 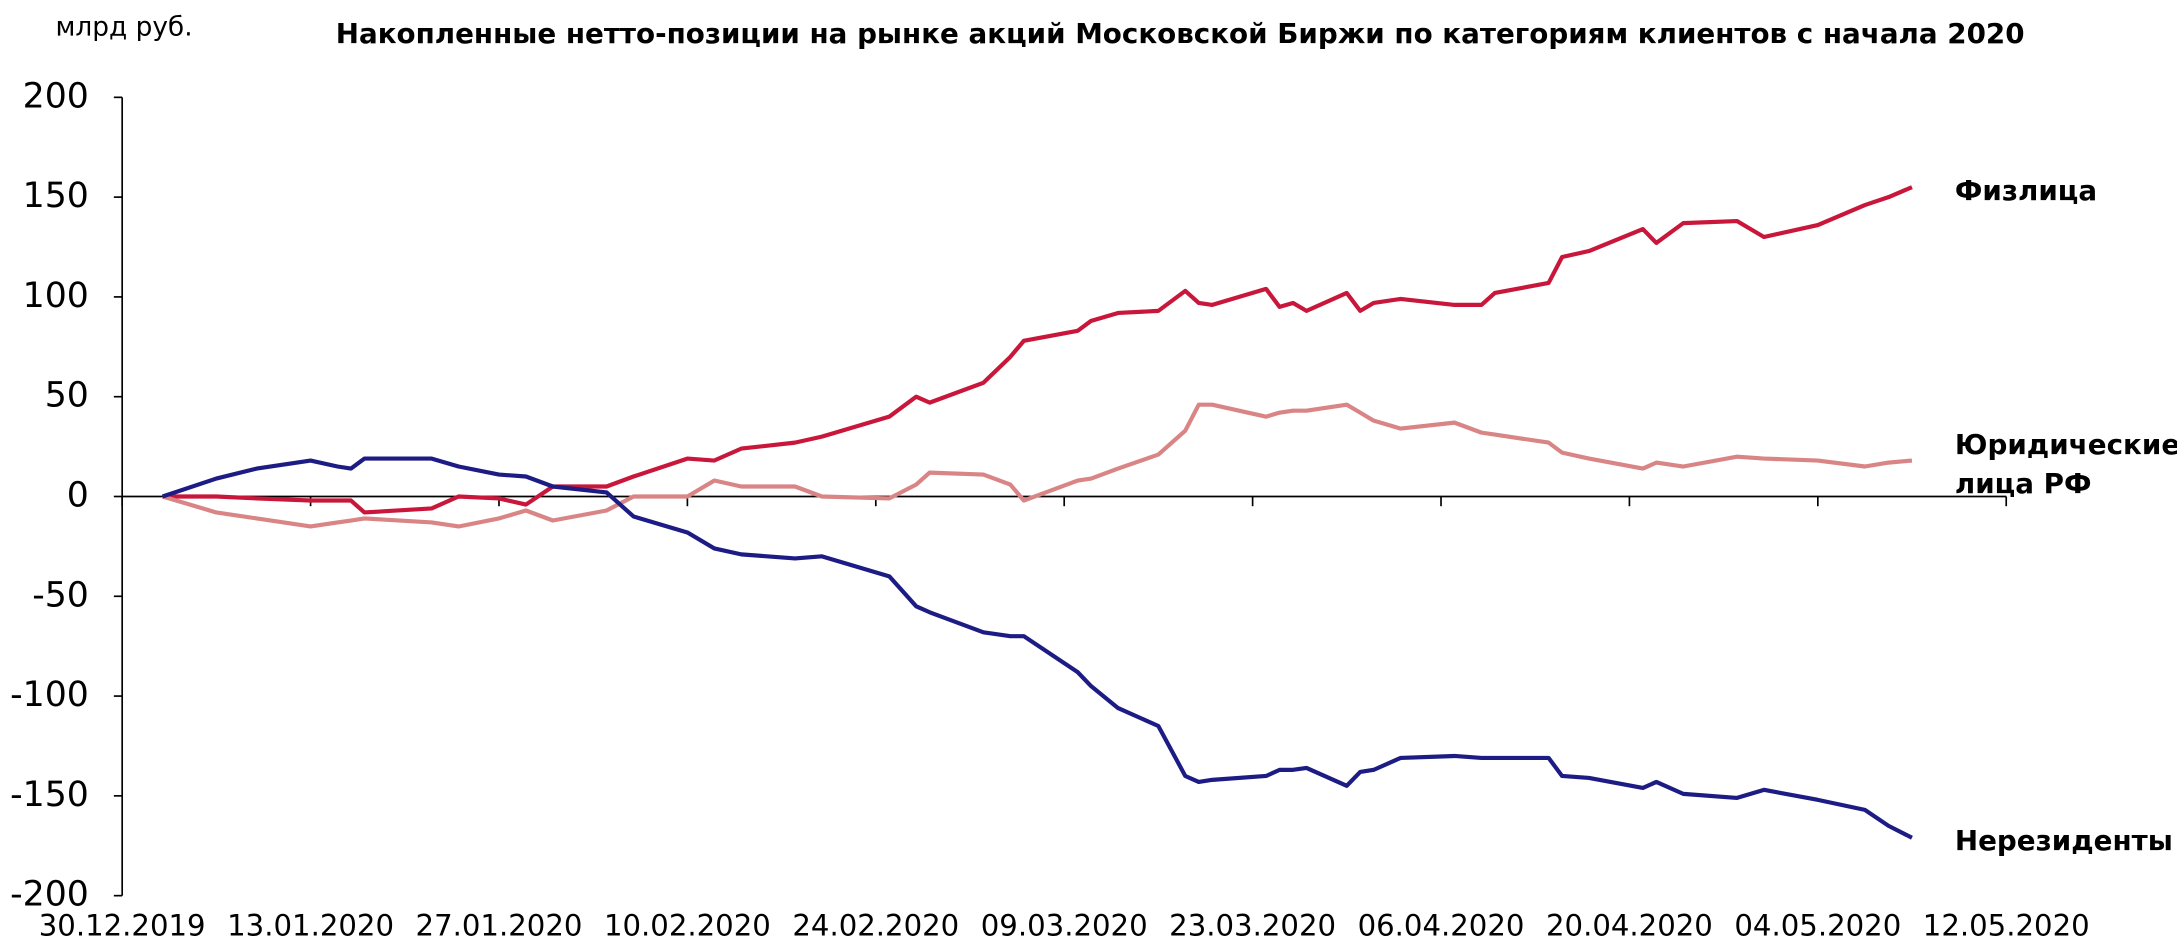 I want to click on x-tick-label: 09.03.2020, so click(x=1064, y=926).